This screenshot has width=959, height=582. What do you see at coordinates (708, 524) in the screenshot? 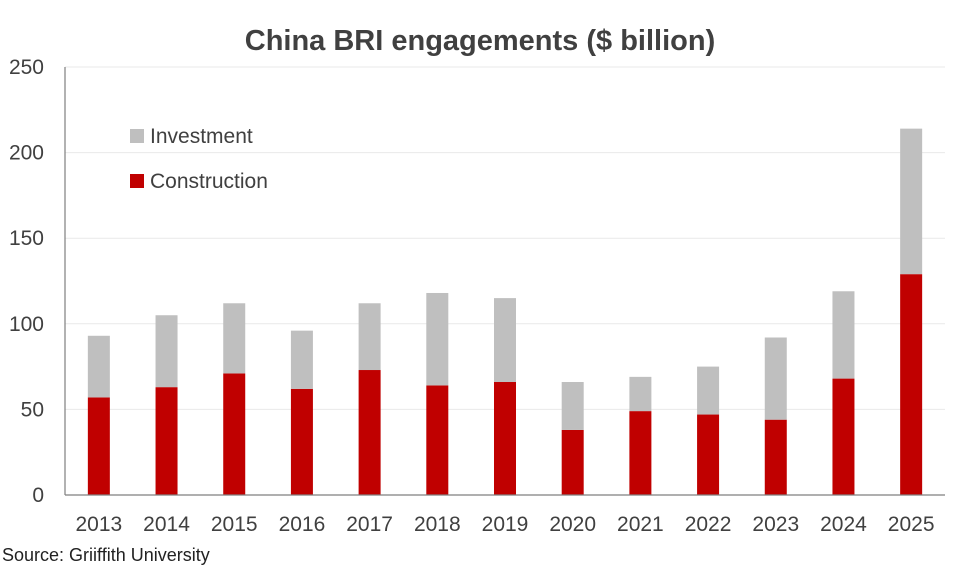
I see `x-tick-label: 2022` at bounding box center [708, 524].